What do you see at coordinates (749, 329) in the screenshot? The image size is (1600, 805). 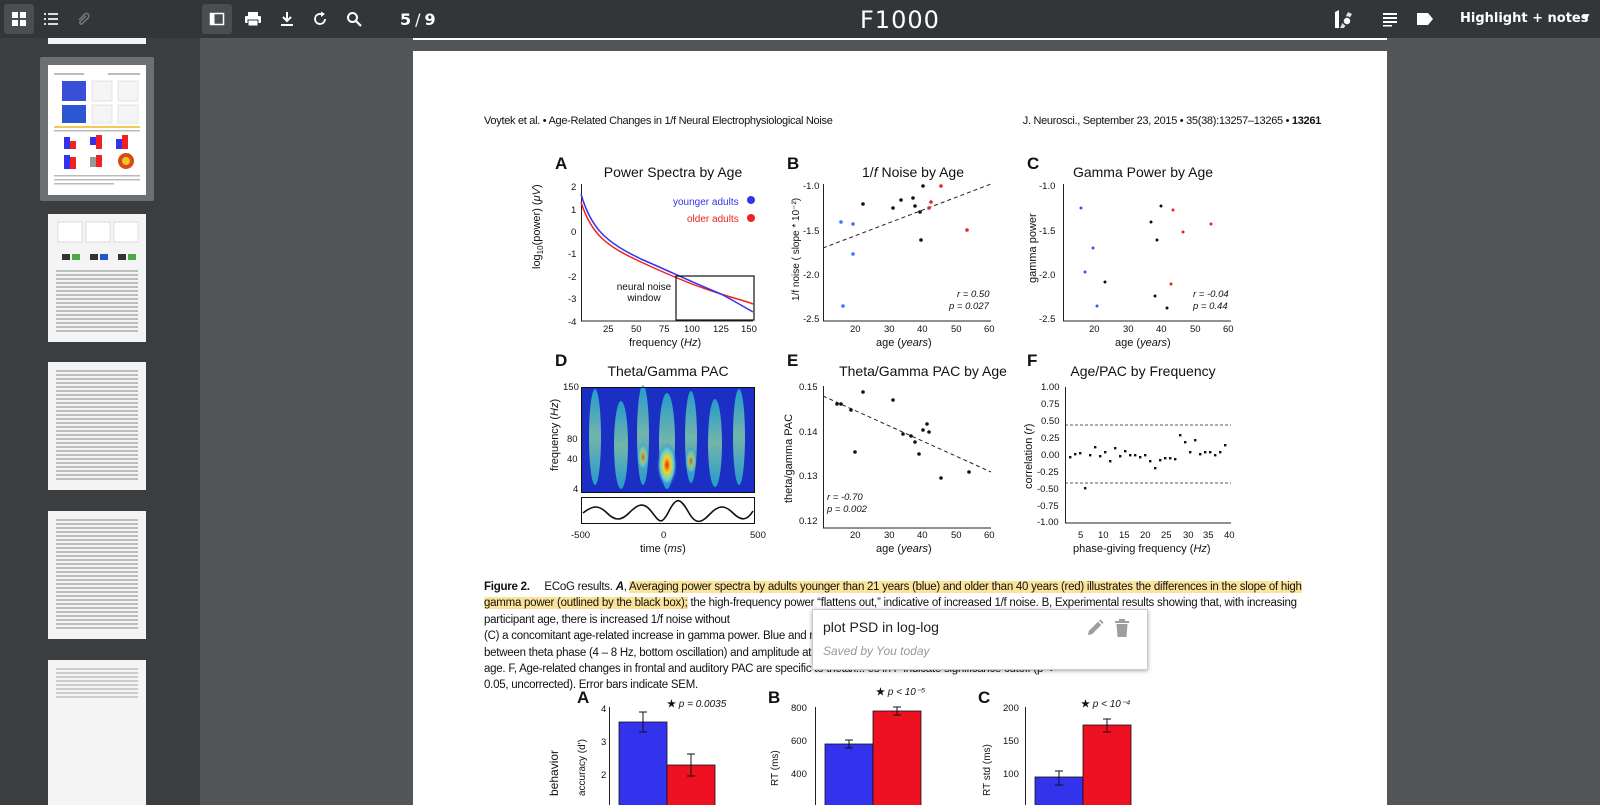 I see `panel-a-xtick: 150` at bounding box center [749, 329].